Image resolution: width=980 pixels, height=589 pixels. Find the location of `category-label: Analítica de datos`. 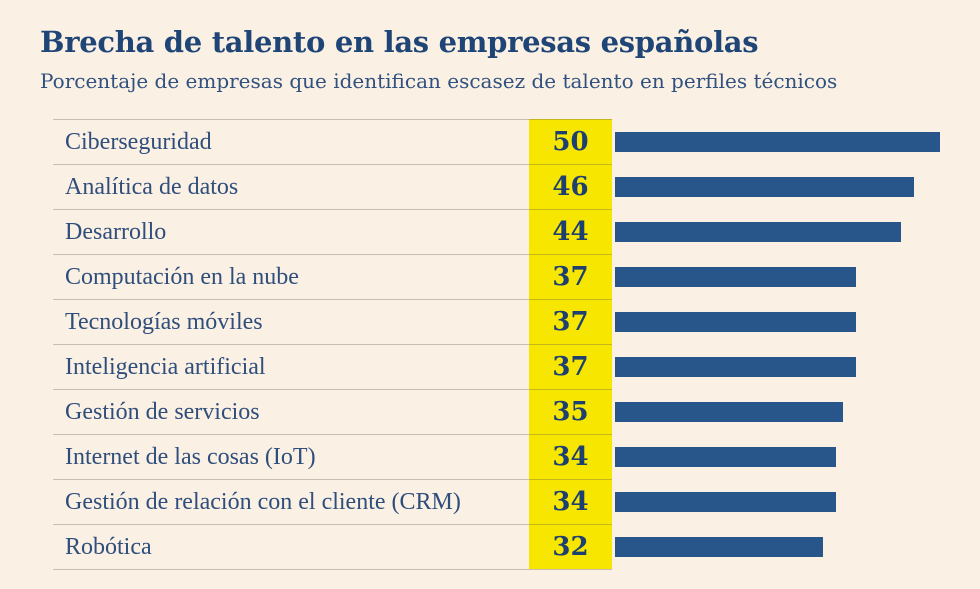

category-label: Analítica de datos is located at coordinates (291, 186).